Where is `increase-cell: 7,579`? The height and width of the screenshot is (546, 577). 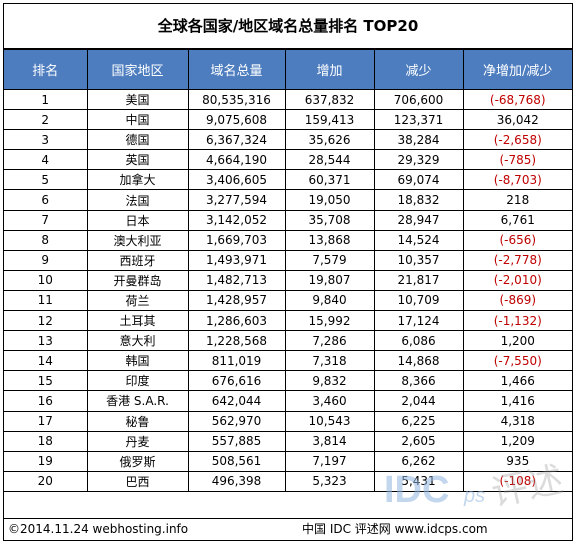 increase-cell: 7,579 is located at coordinates (329, 260).